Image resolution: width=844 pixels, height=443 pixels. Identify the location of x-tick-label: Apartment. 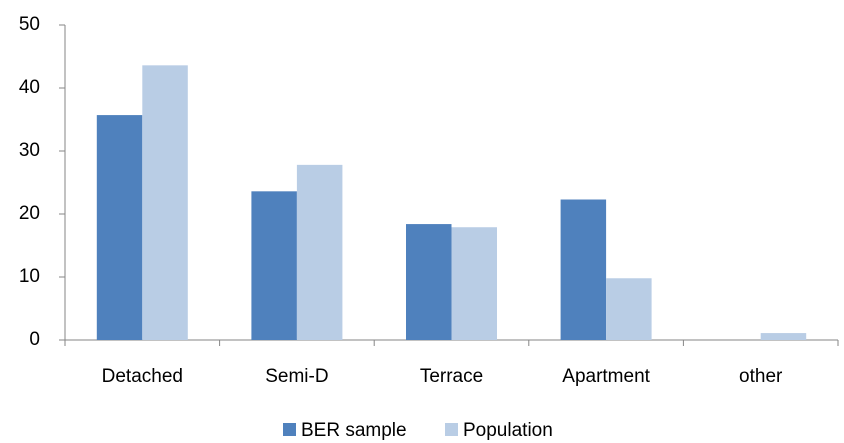
(606, 376).